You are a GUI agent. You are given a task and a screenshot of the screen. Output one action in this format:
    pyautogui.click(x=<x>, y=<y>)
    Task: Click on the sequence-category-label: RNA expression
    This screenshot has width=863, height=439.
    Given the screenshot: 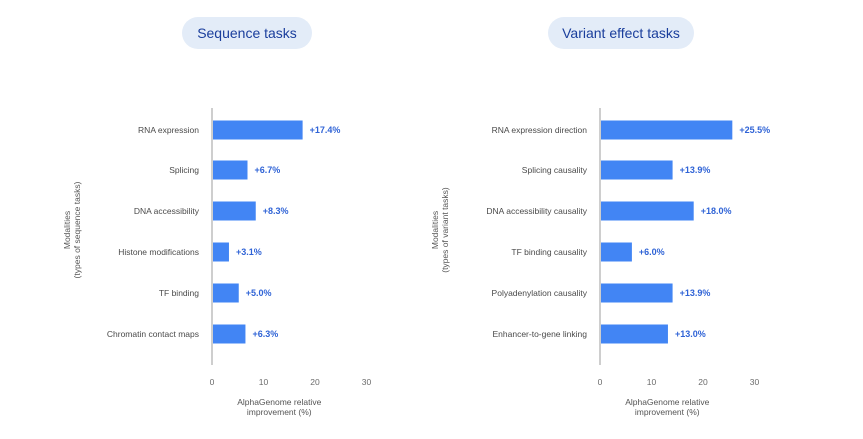 What is the action you would take?
    pyautogui.click(x=168, y=130)
    